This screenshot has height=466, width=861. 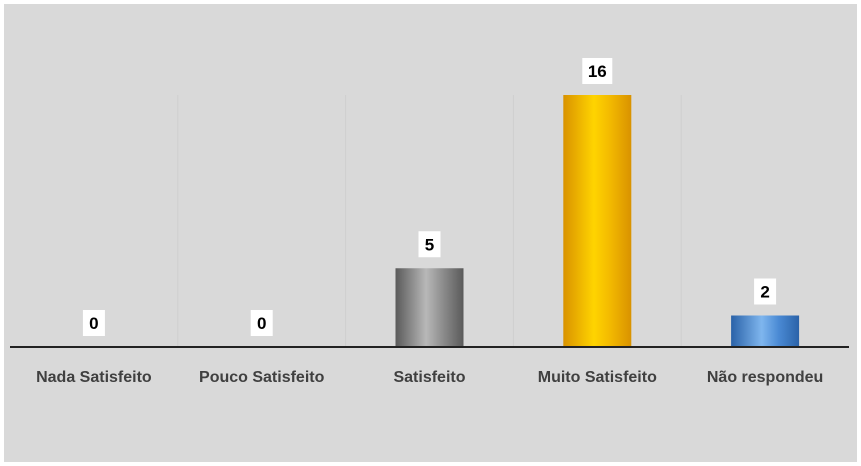 I want to click on category-label: Muito Satisfeito, so click(x=597, y=377).